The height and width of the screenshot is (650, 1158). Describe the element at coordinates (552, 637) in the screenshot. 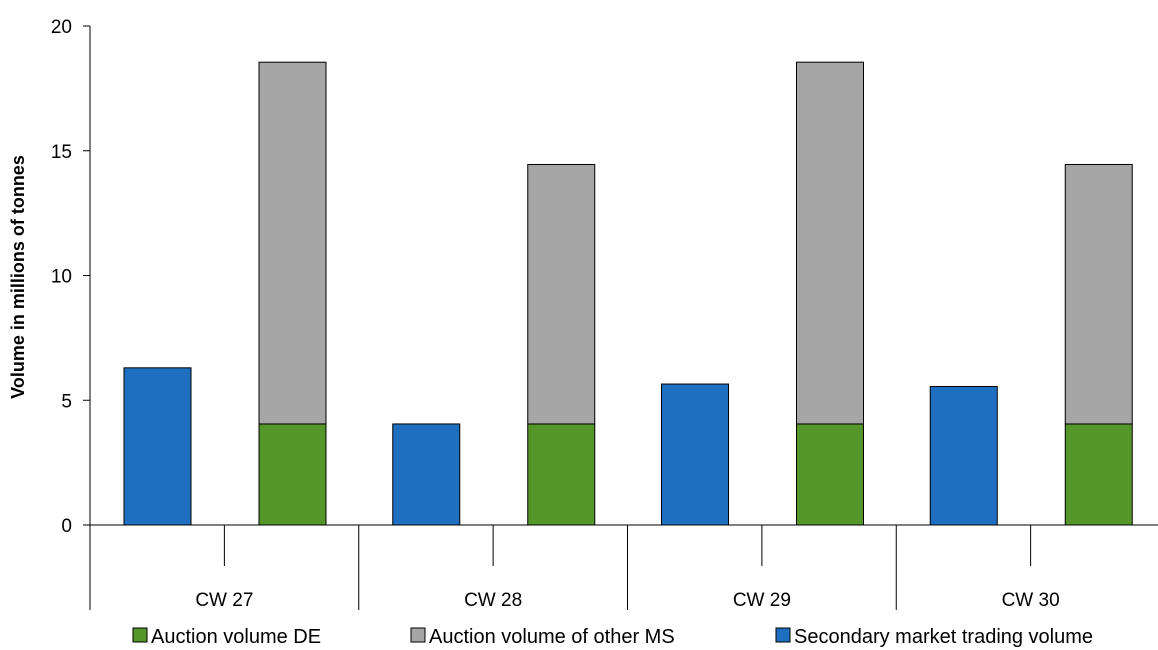

I see `legend-label: Auction volume of other MS` at that location.